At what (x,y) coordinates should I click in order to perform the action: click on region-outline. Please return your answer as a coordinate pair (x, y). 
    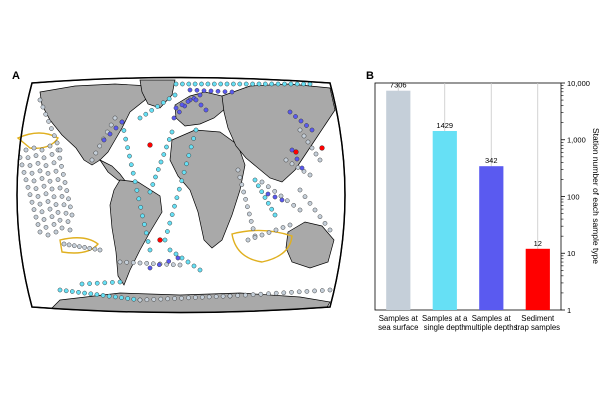
    Looking at the image, I should click on (262, 246).